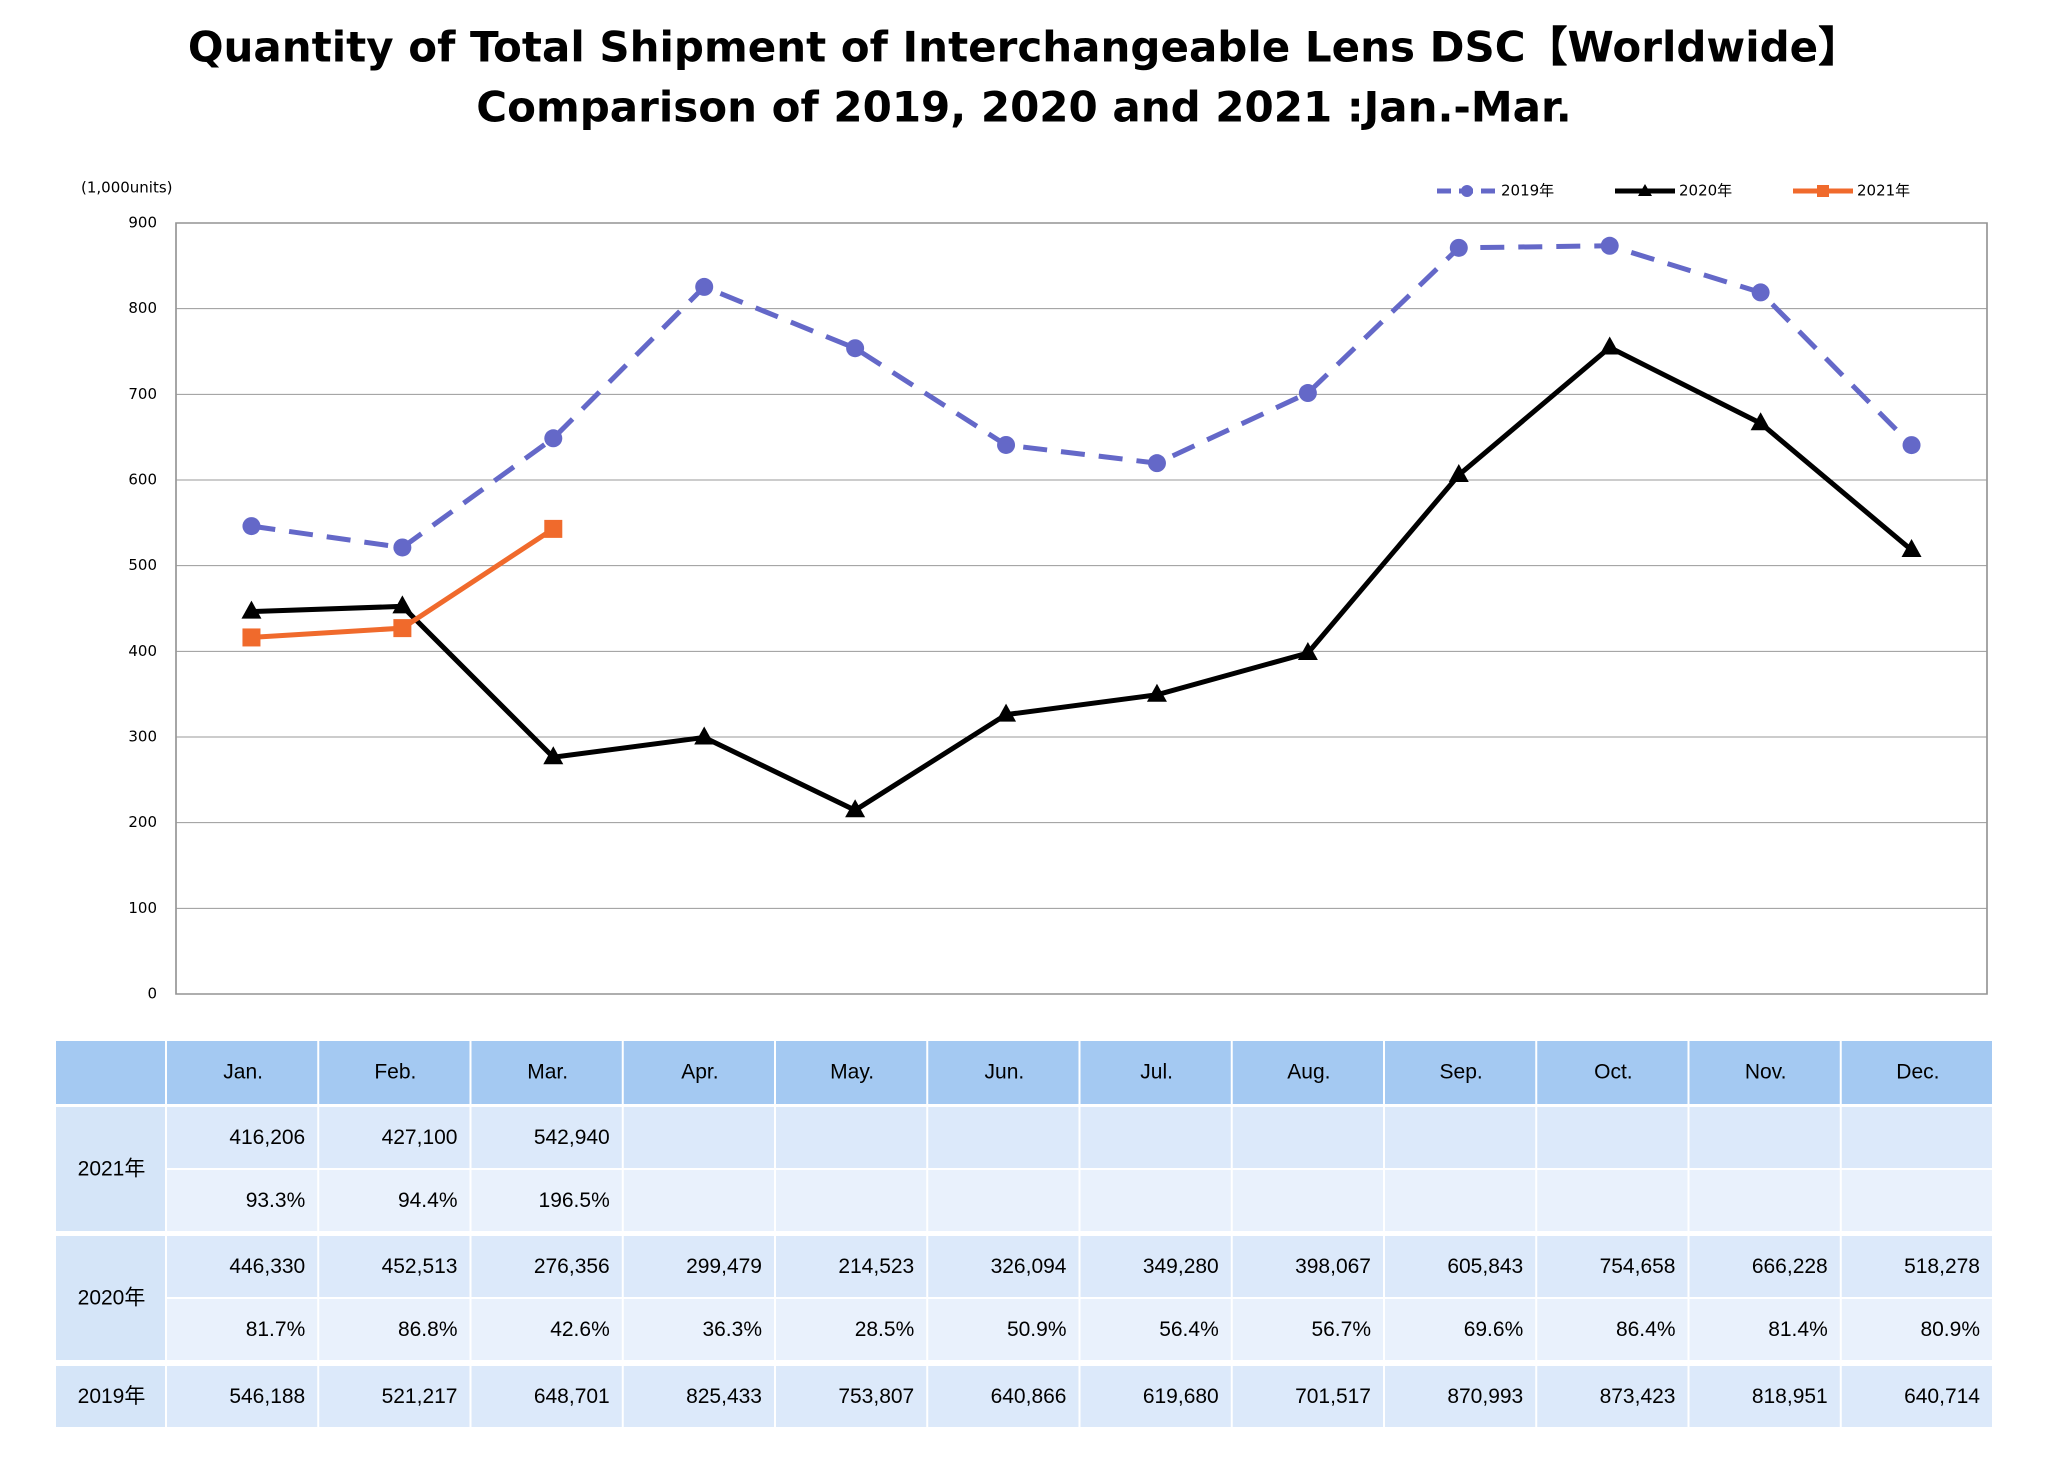 This screenshot has width=2048, height=1475. I want to click on table-header-label: Dec., so click(1917, 1072).